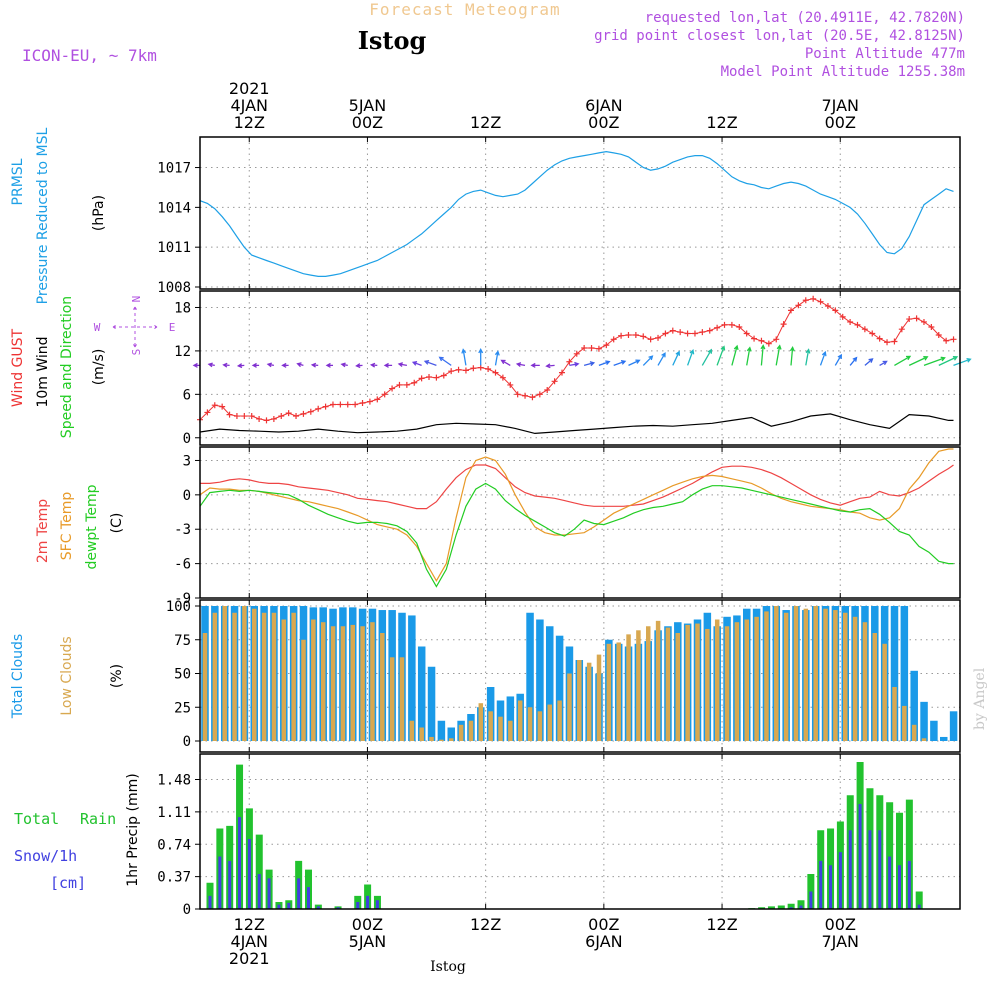  What do you see at coordinates (18, 181) in the screenshot?
I see `pressure-label-prmsl: PRMSL` at bounding box center [18, 181].